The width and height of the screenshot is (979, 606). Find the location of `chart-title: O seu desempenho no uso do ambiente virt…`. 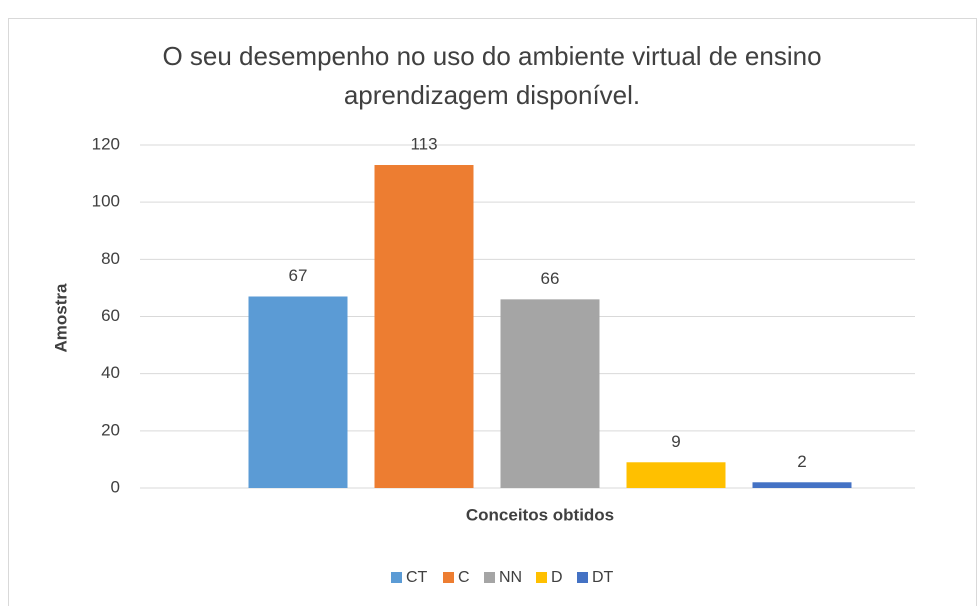

chart-title: O seu desempenho no uso do ambiente virt… is located at coordinates (491, 56).